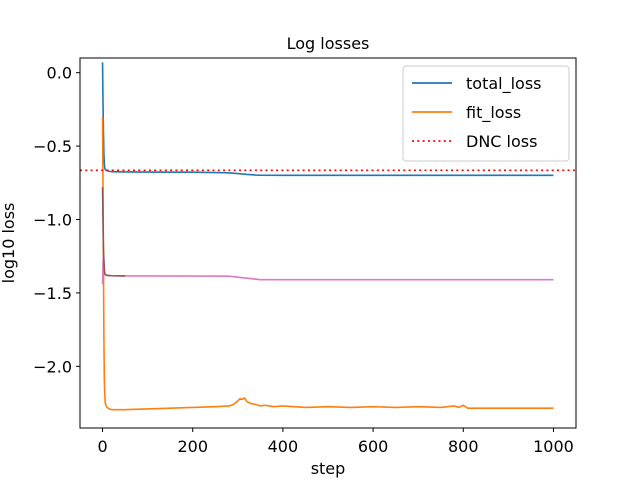 The height and width of the screenshot is (480, 640). I want to click on y-axis-title: log10 loss, so click(9, 243).